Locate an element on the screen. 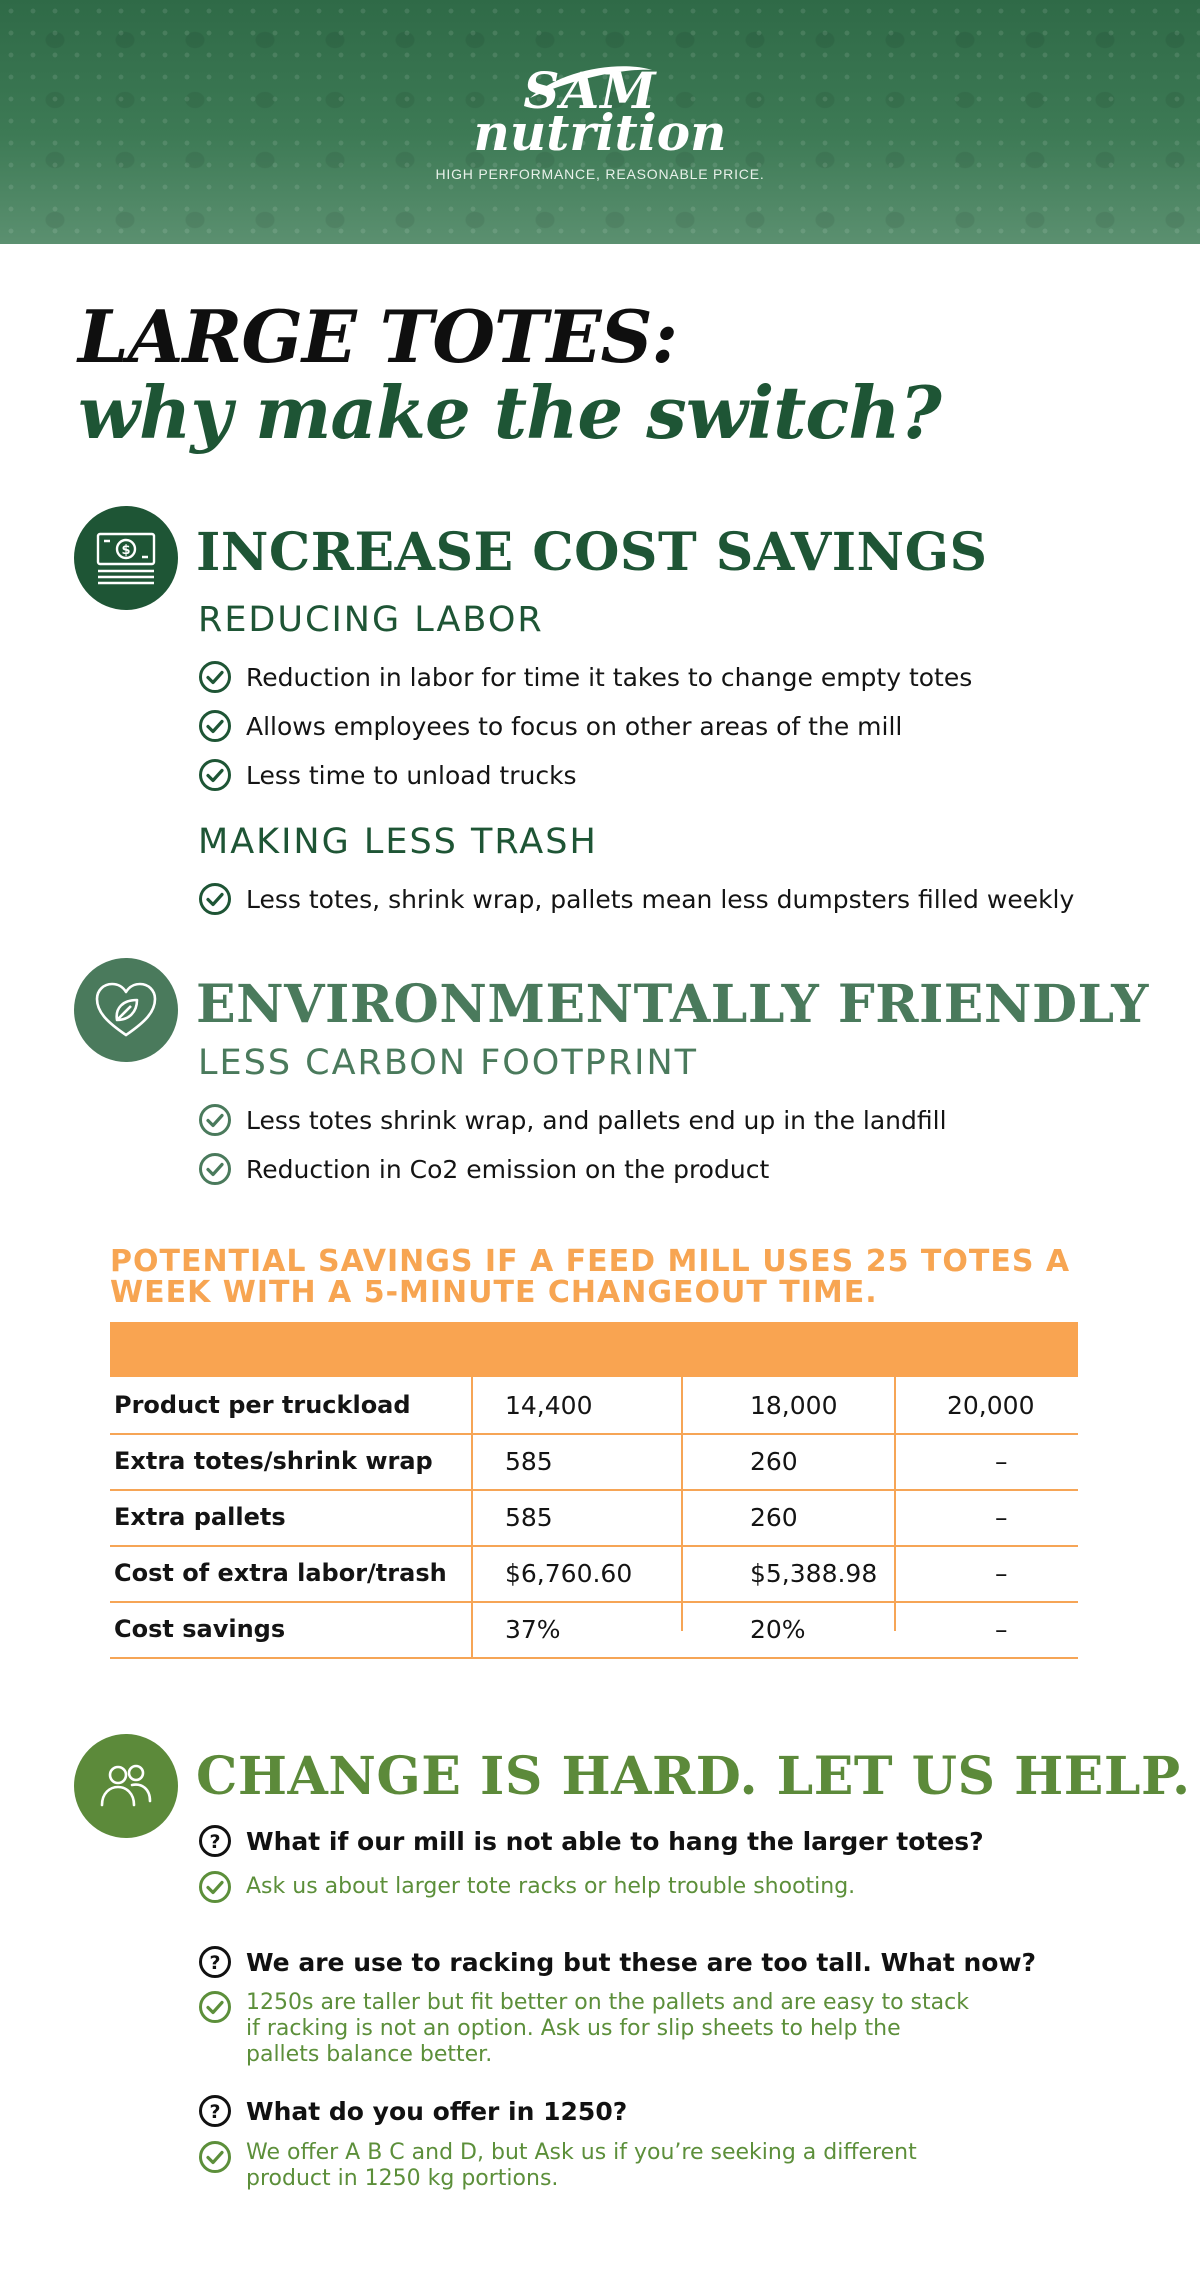 The height and width of the screenshot is (2295, 1200). table-row: Cost savings 37% 20% – is located at coordinates (594, 1630).